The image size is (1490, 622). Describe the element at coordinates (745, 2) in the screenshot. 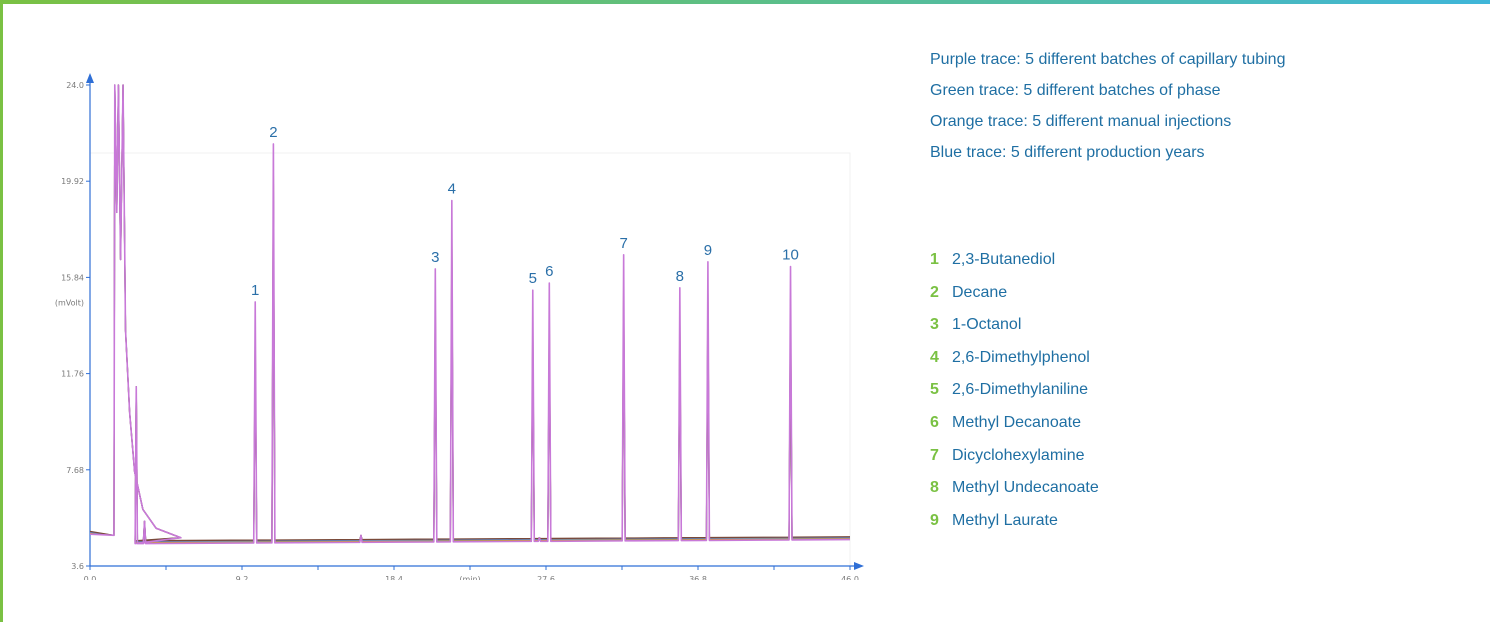

I see `top-accent-bar` at that location.